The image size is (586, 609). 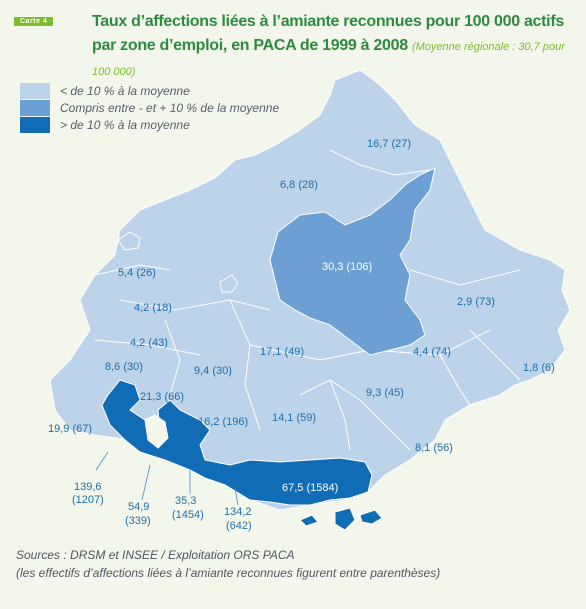 I want to click on zone-count: (6), so click(x=547, y=368).